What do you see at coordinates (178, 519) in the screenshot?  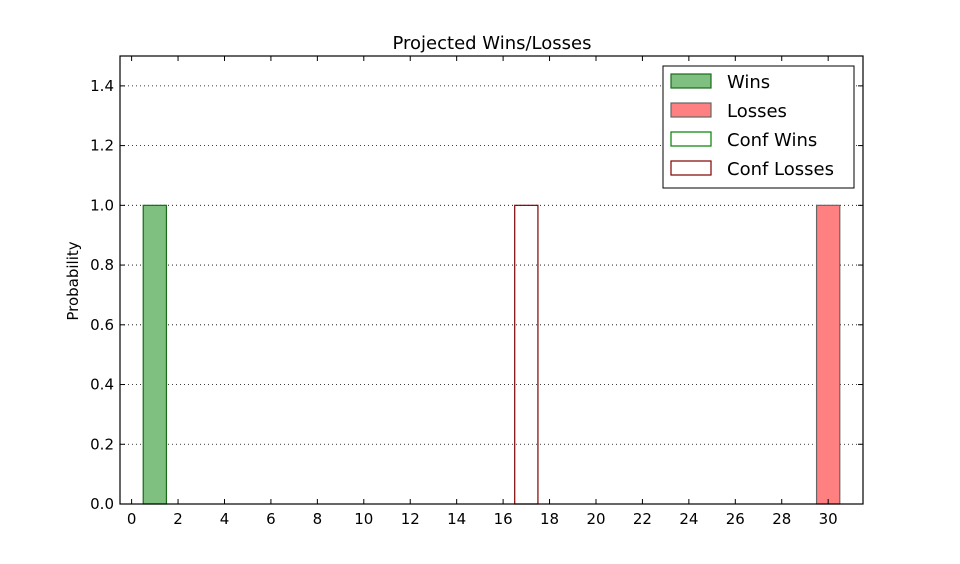 I see `x-tick-label: 2` at bounding box center [178, 519].